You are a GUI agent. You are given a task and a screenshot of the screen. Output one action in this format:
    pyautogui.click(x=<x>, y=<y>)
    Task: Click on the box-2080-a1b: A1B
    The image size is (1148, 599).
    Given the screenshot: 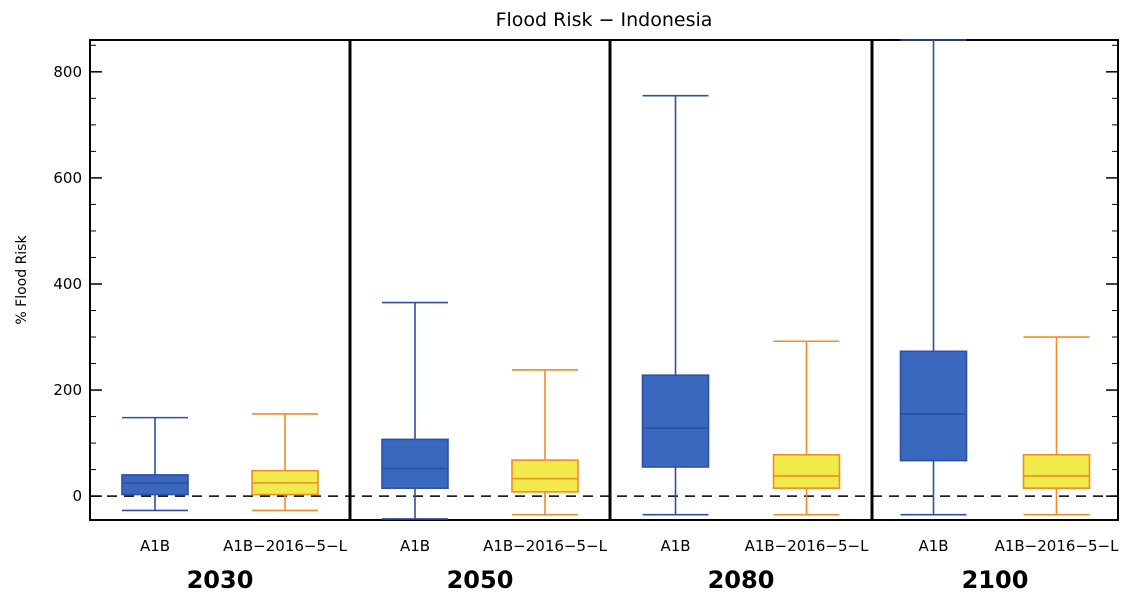 What is the action you would take?
    pyautogui.click(x=675, y=324)
    